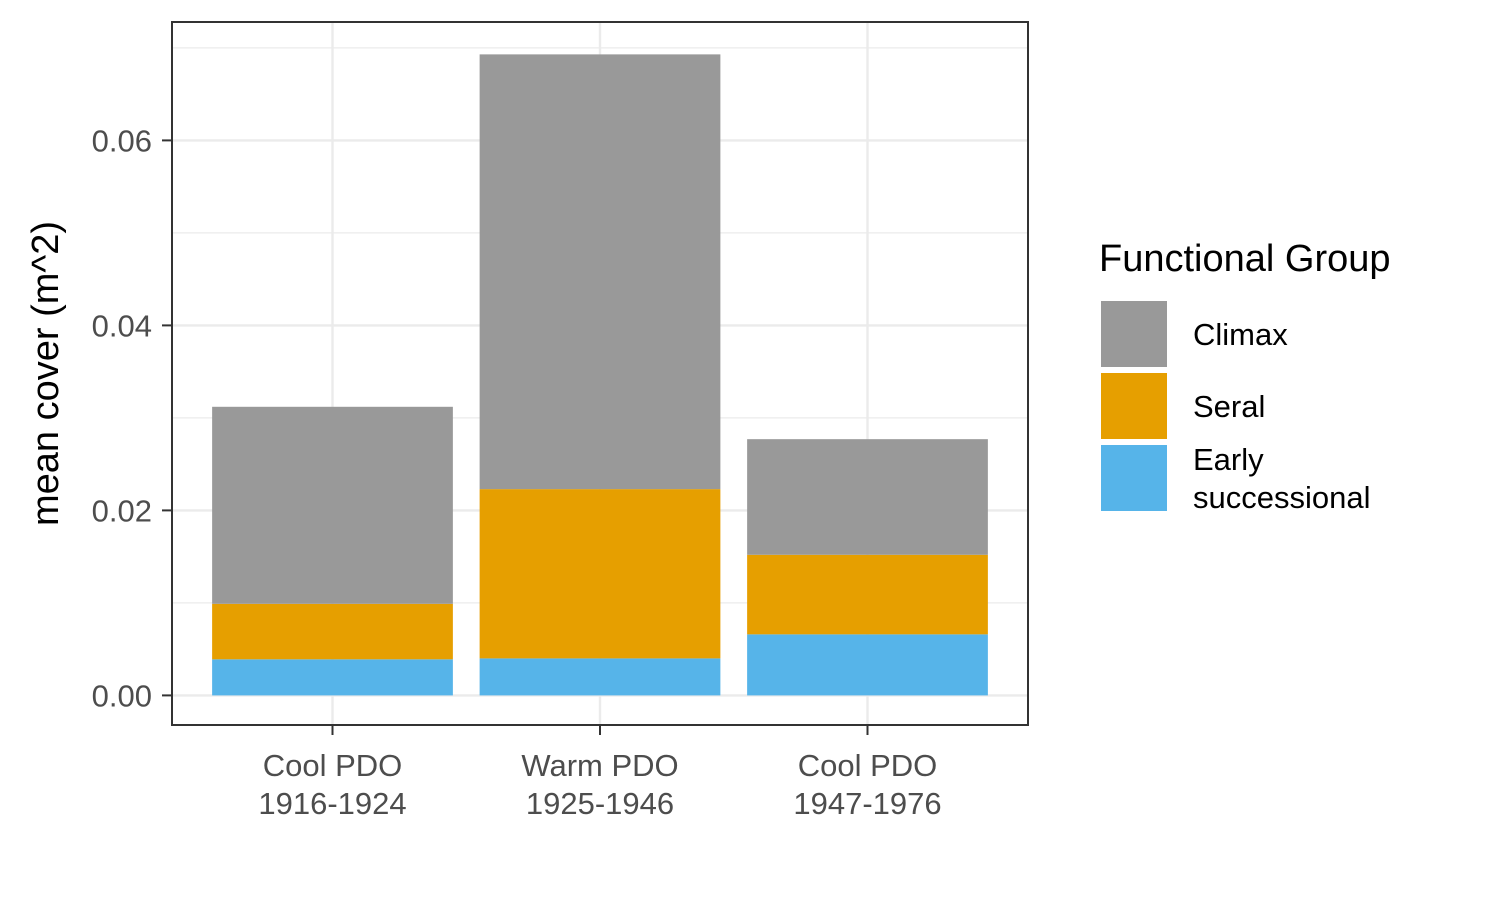 The width and height of the screenshot is (1500, 900). I want to click on legend-label: Climax, so click(1240, 334).